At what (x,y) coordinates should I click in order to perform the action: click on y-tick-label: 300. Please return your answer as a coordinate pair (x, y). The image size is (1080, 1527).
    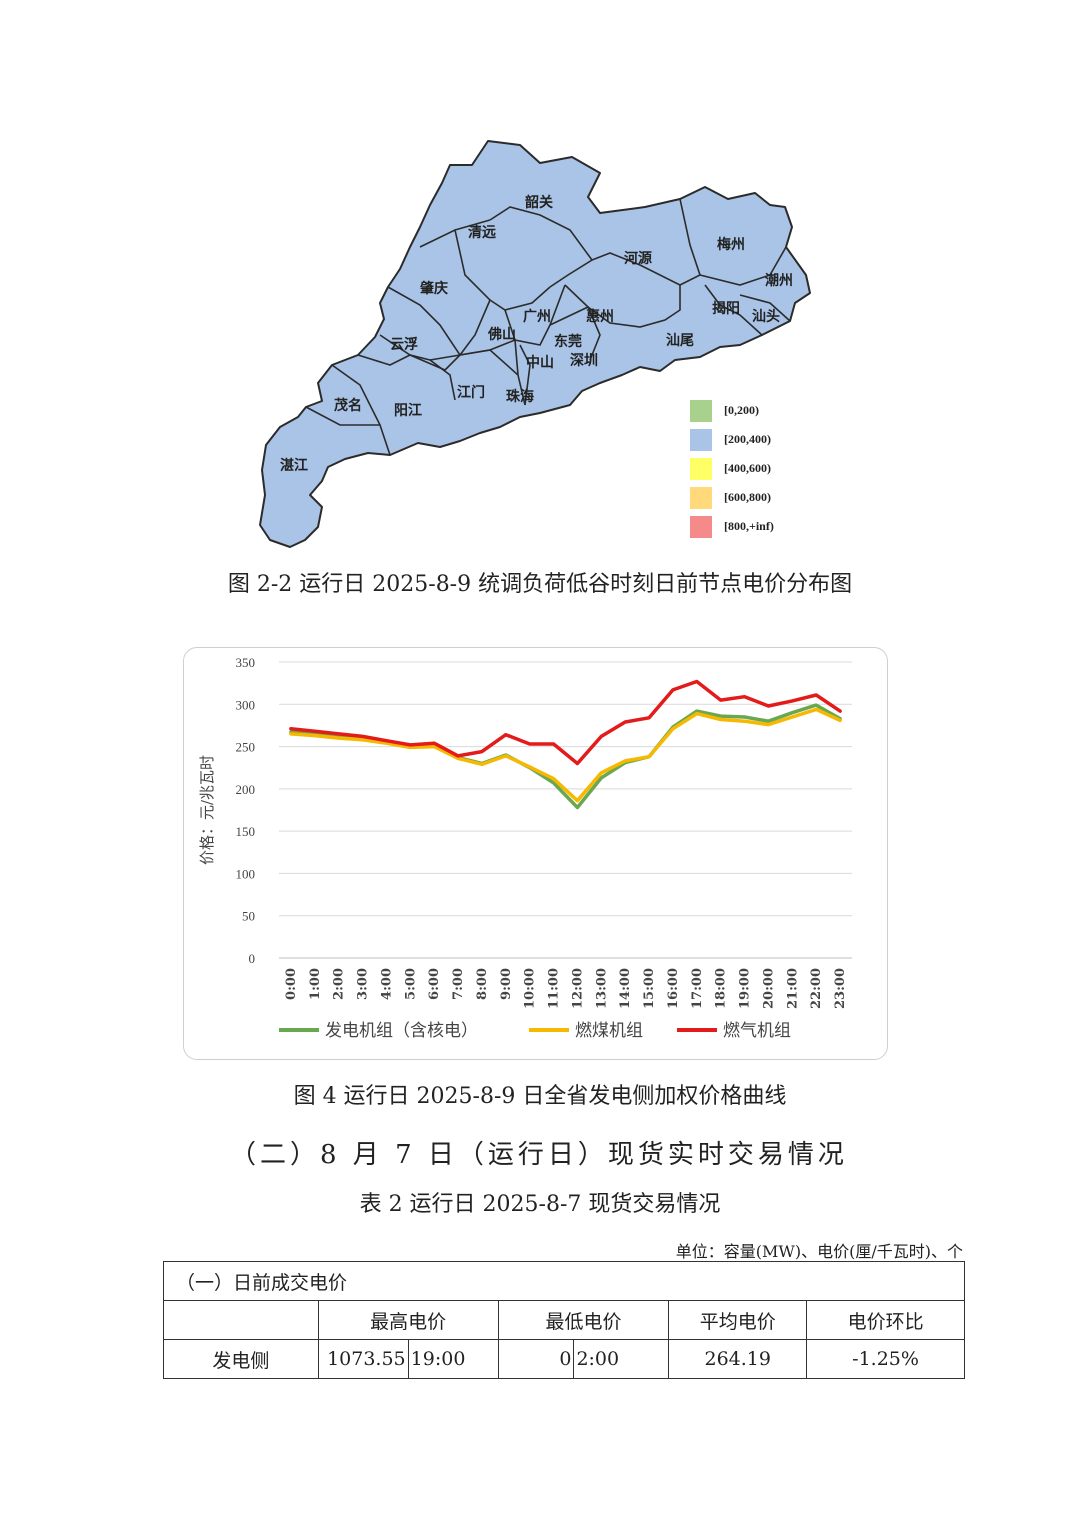
    Looking at the image, I should click on (246, 704).